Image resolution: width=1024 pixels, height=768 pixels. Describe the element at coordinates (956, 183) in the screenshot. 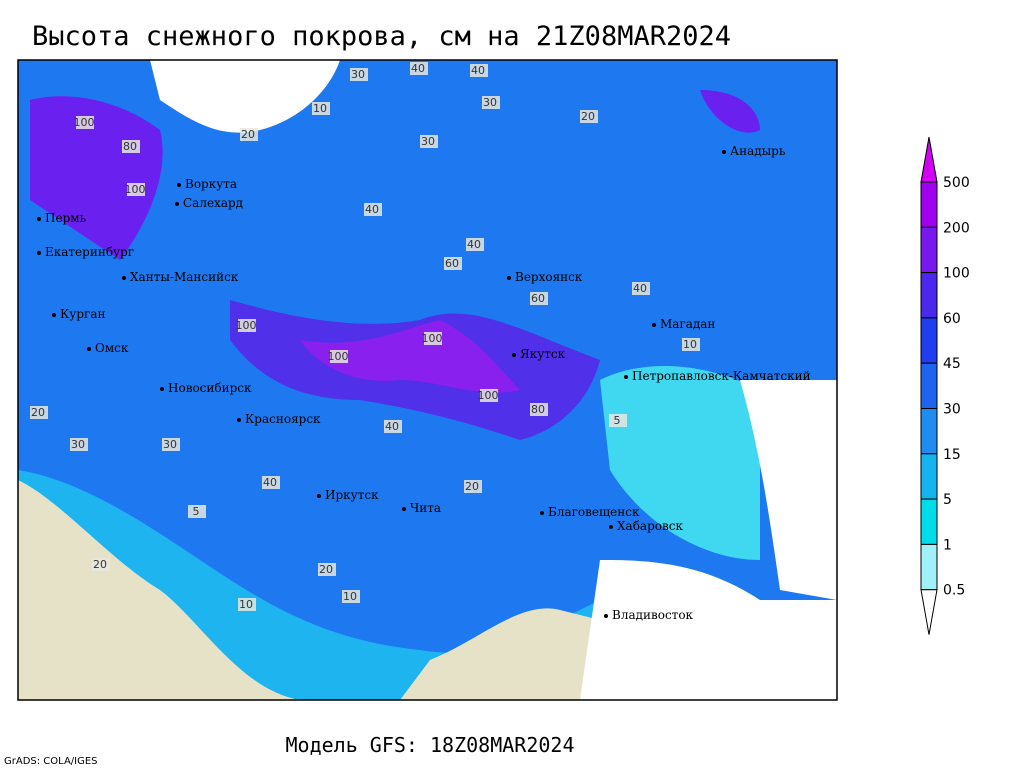

I see `colorbar-label: 500` at that location.